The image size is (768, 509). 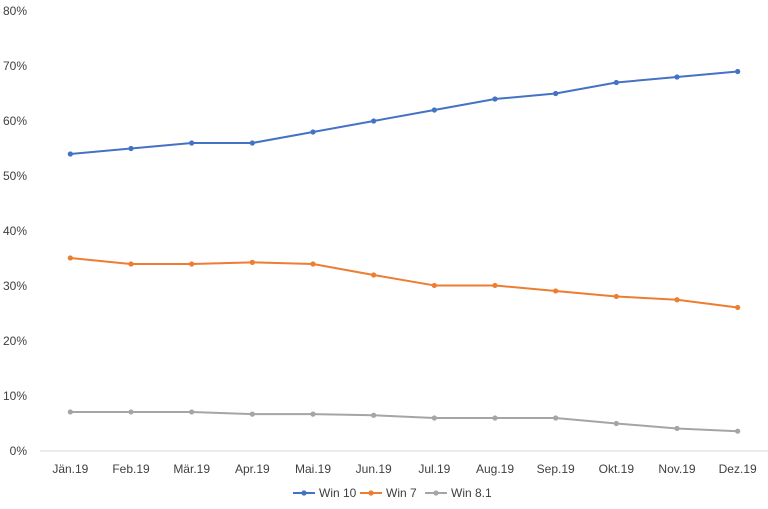 I want to click on y-tick-label: 30%, so click(x=15, y=286).